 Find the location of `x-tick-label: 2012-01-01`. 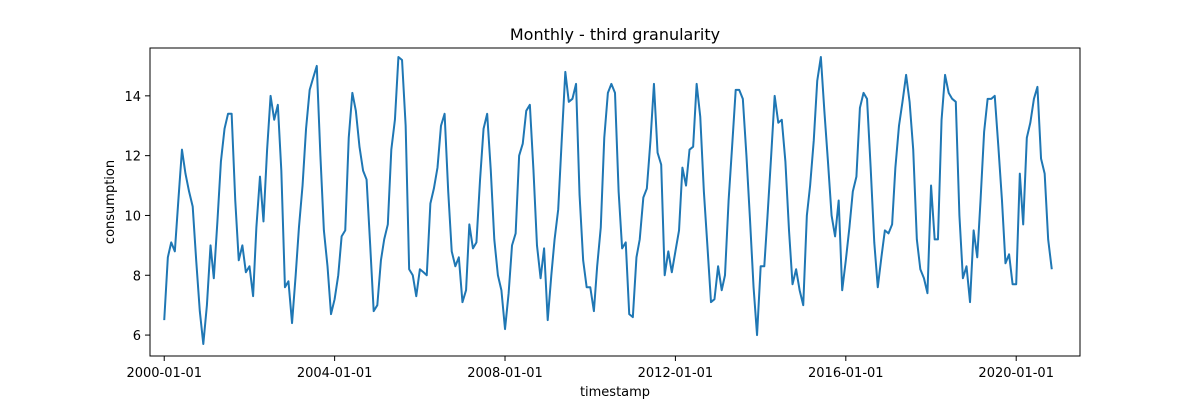

x-tick-label: 2012-01-01 is located at coordinates (676, 373).